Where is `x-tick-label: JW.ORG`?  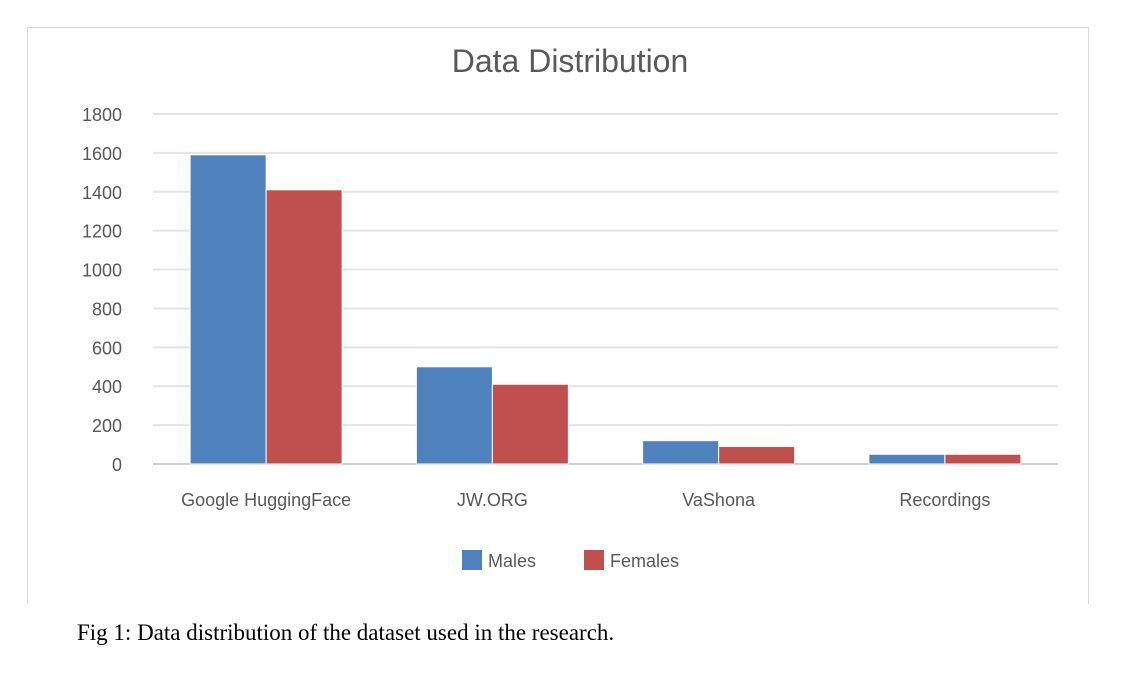 x-tick-label: JW.ORG is located at coordinates (492, 500).